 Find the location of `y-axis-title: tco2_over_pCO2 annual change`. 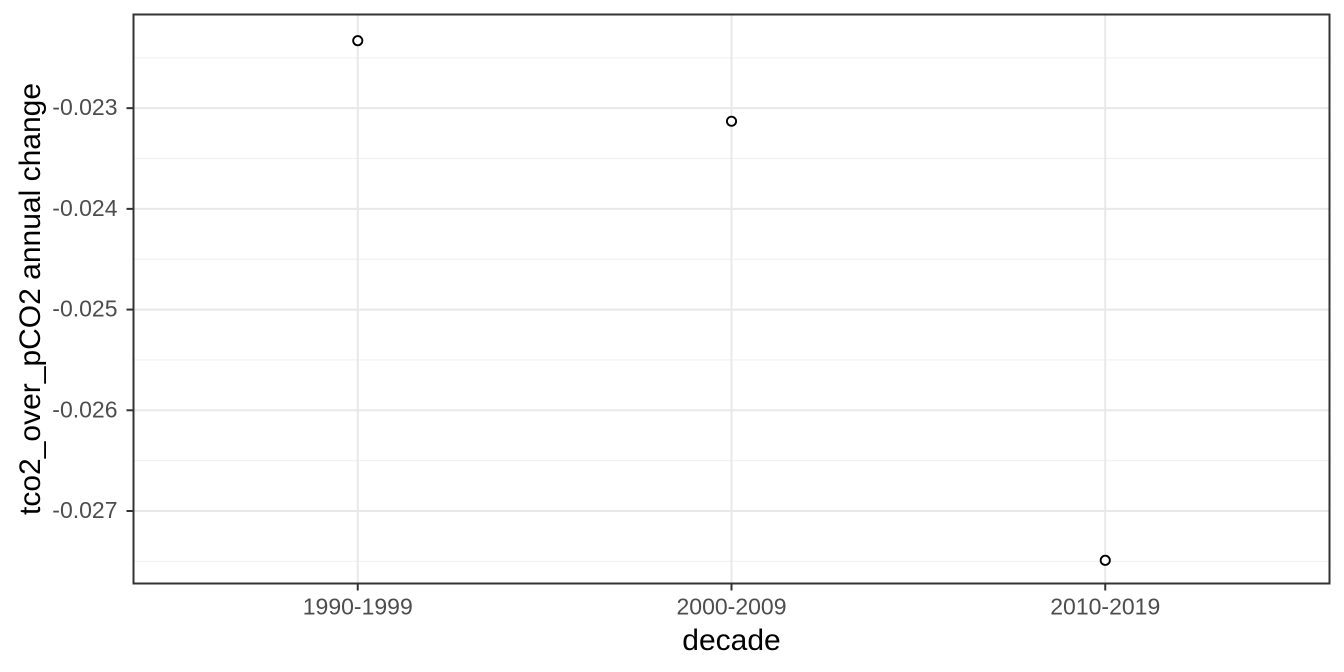

y-axis-title: tco2_over_pCO2 annual change is located at coordinates (30, 299).